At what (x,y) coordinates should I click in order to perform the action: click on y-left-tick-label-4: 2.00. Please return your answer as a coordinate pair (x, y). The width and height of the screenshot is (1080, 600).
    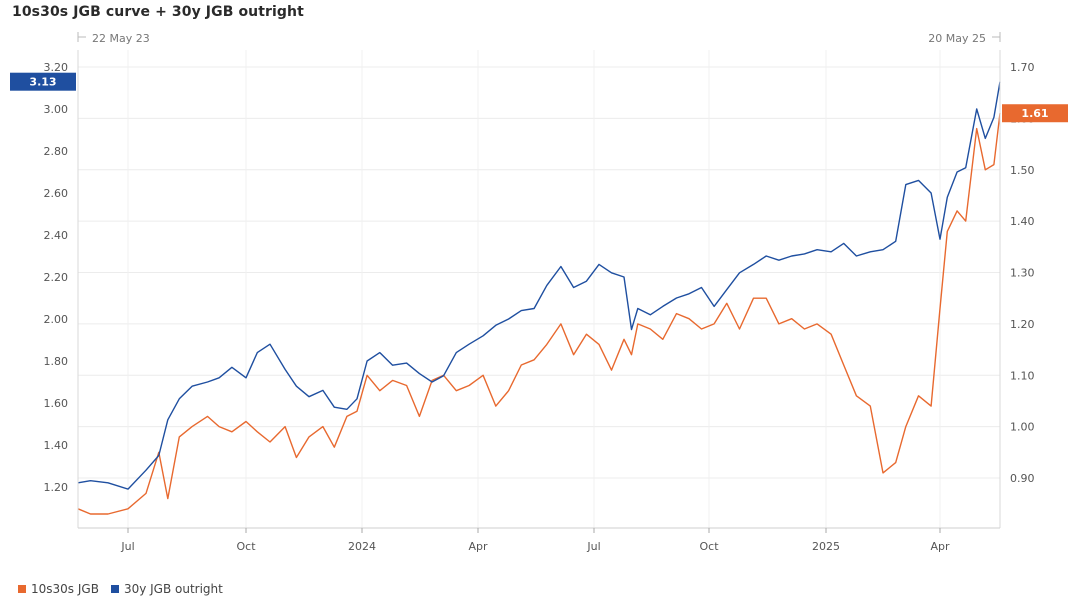
    Looking at the image, I should click on (56, 319).